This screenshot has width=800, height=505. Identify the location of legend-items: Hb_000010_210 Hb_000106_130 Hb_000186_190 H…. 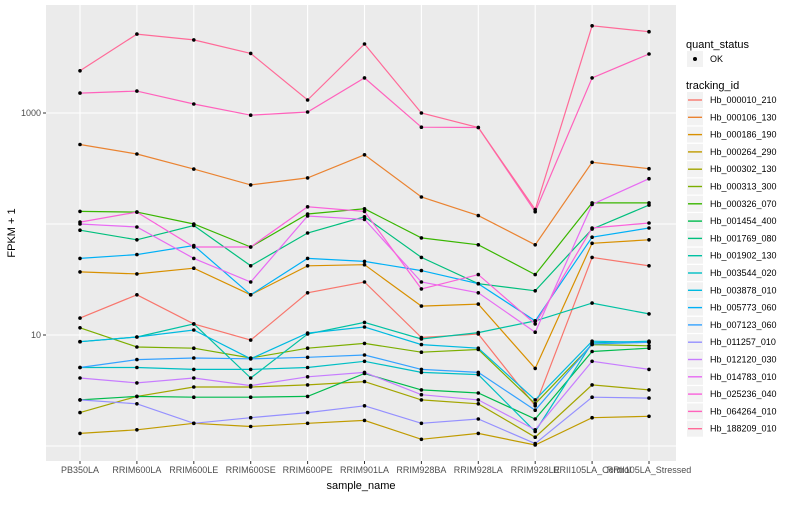
(732, 264).